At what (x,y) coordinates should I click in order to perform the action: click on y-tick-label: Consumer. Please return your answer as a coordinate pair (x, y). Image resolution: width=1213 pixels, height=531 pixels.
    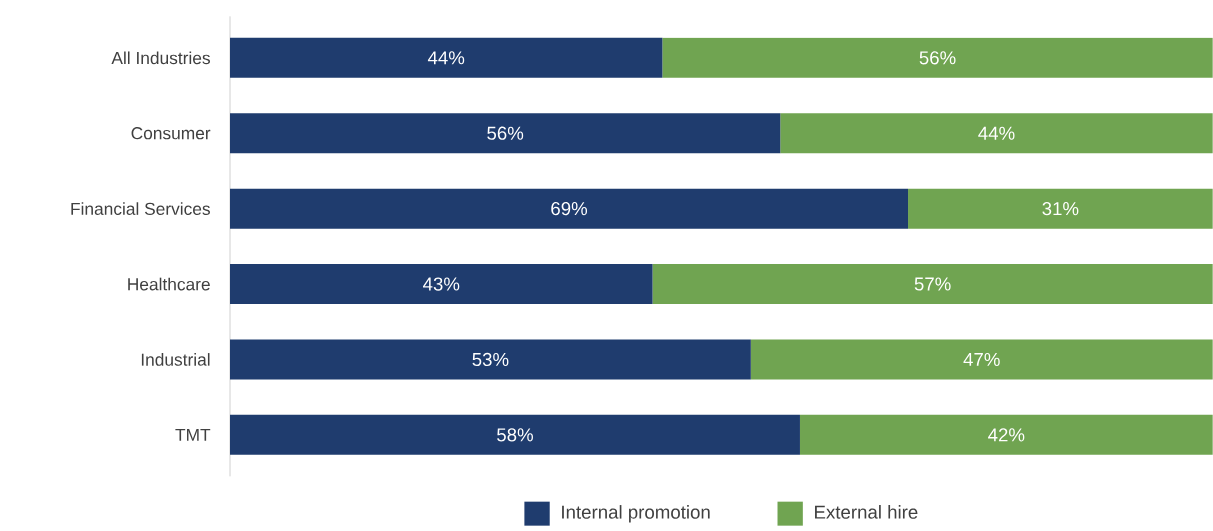
    Looking at the image, I should click on (171, 133).